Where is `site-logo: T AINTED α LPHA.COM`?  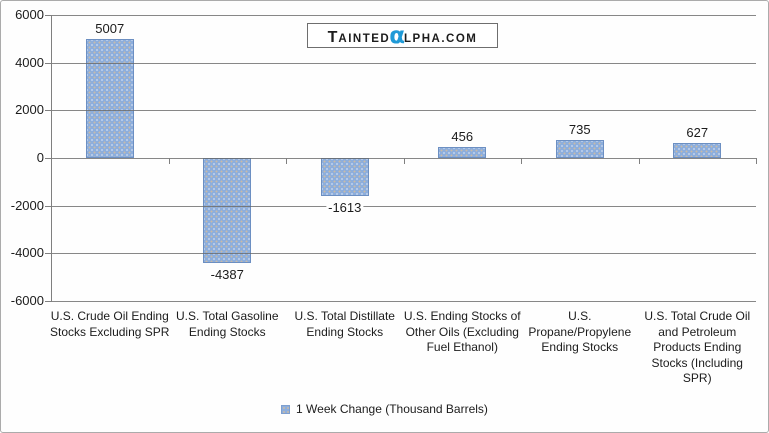 site-logo: T AINTED α LPHA.COM is located at coordinates (402, 35).